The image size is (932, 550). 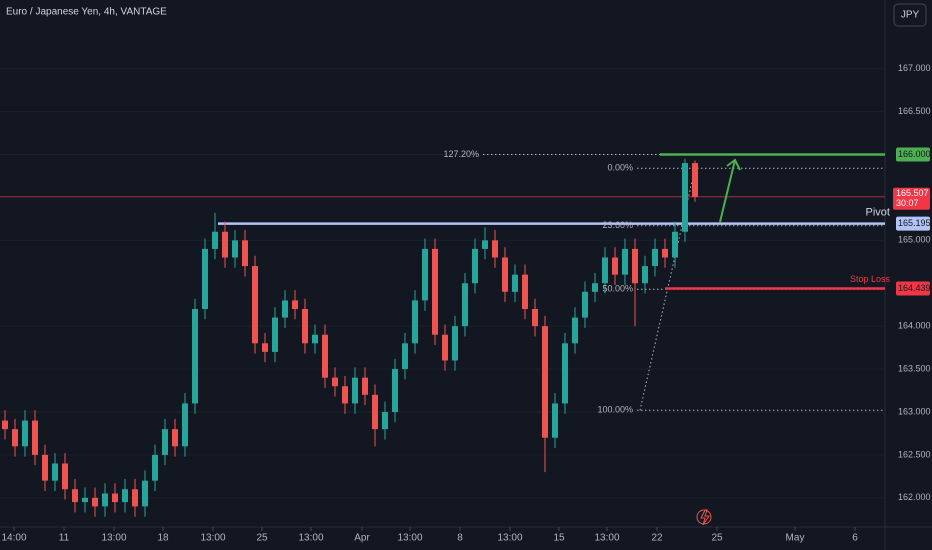 I want to click on countdown-label: 30:07, so click(x=907, y=203).